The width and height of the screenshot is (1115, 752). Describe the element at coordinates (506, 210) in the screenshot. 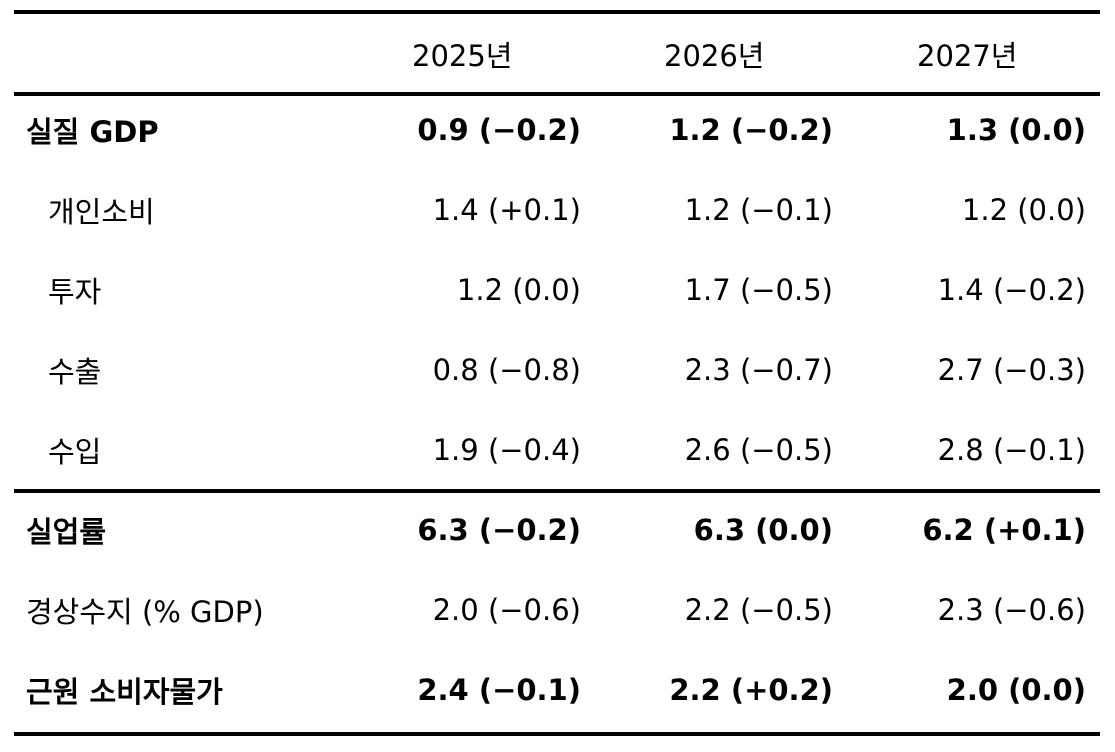

I see `value-2025: 1.4 (+0.1)` at that location.